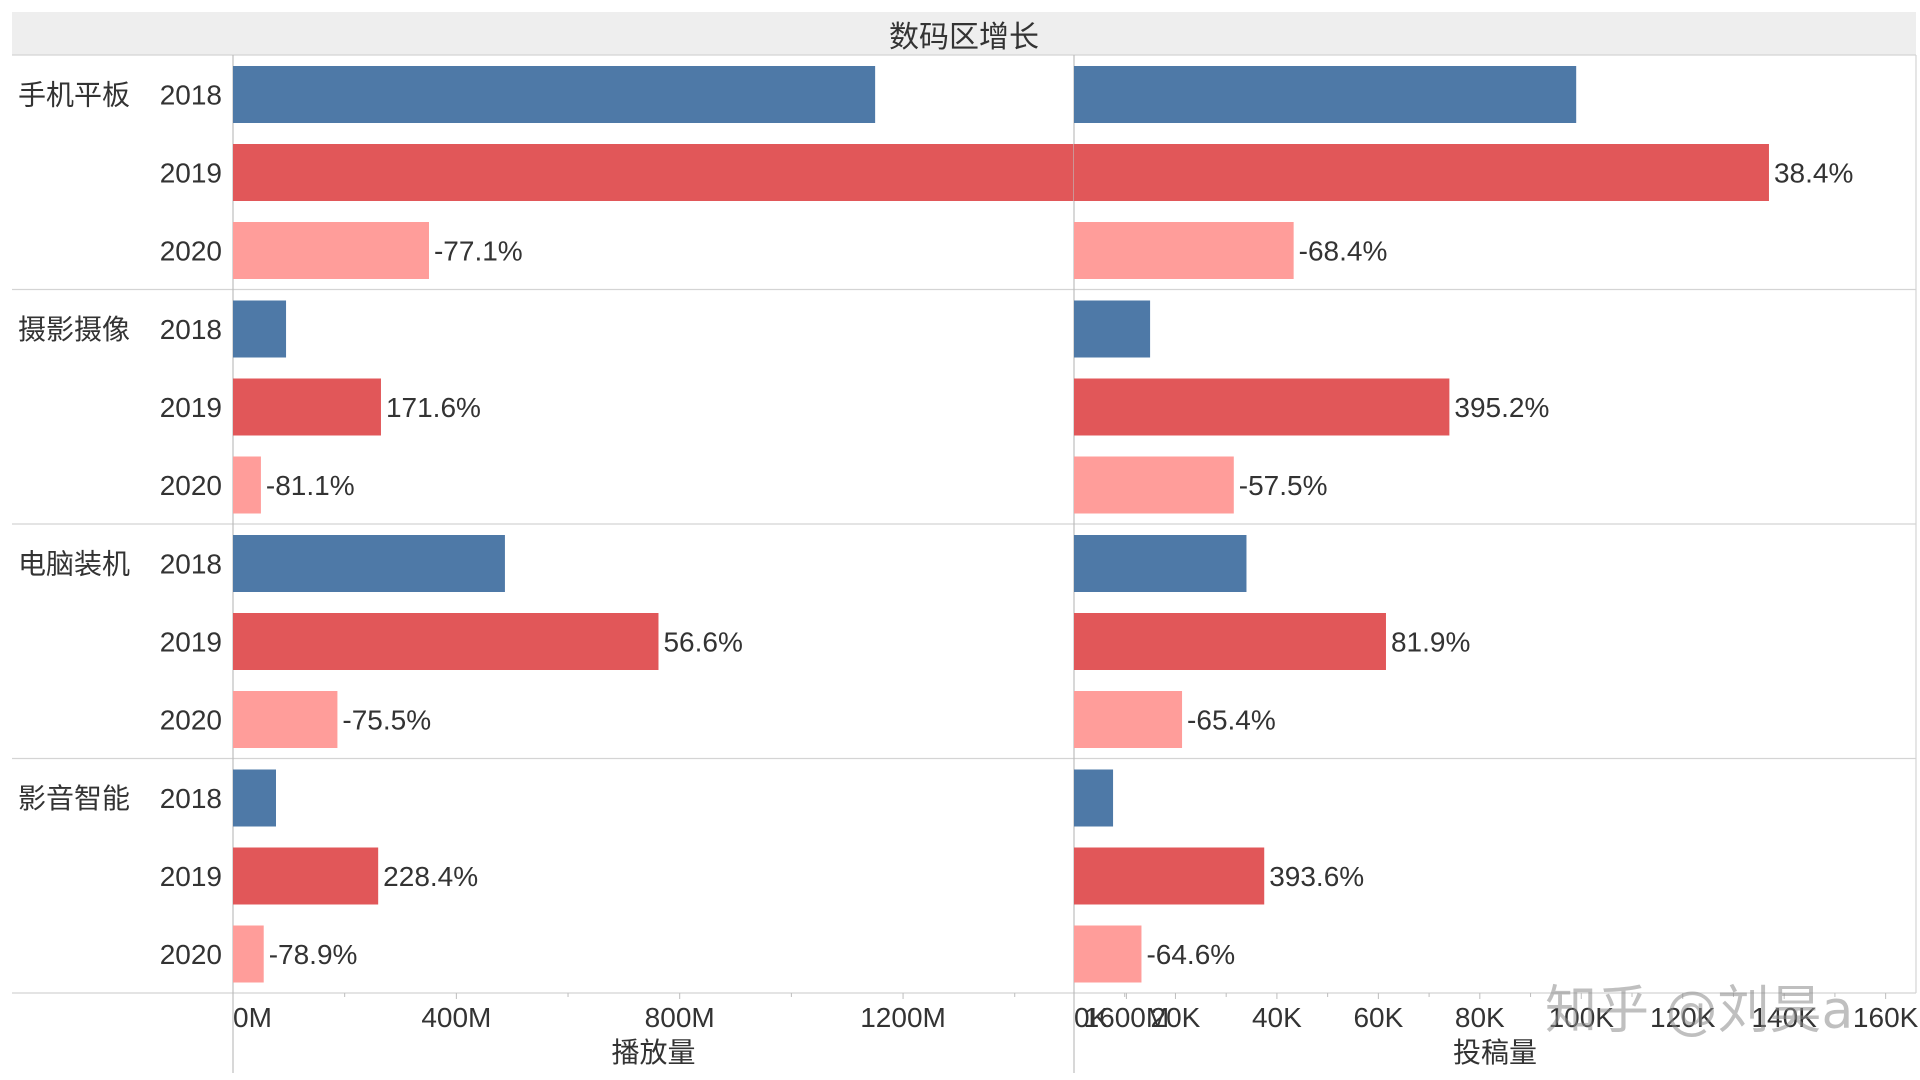 The width and height of the screenshot is (1920, 1080). What do you see at coordinates (386, 720) in the screenshot?
I see `data-label: -75.5%` at bounding box center [386, 720].